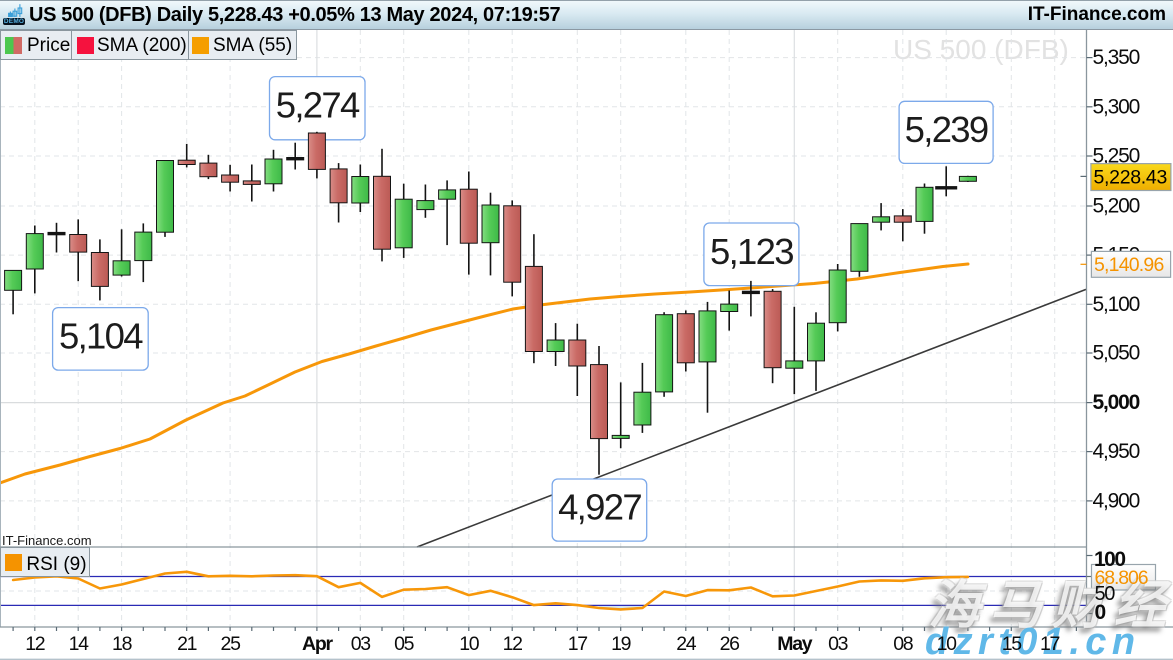 The image size is (1173, 660). Describe the element at coordinates (599, 507) in the screenshot. I see `svg-text: 4,927` at that location.